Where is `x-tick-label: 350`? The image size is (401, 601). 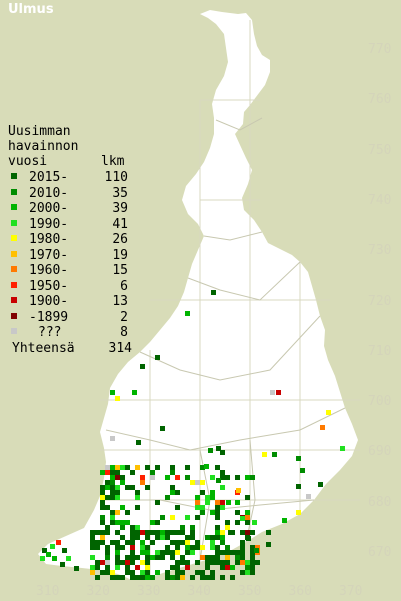
x-tick-label: 350 is located at coordinates (250, 591).